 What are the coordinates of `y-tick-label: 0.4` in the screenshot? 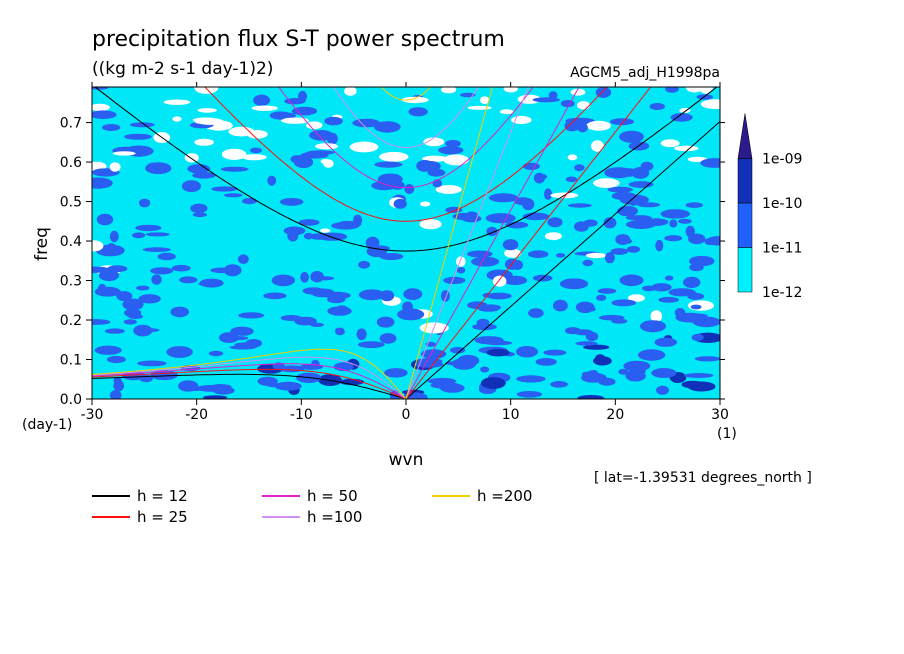 It's located at (71, 242).